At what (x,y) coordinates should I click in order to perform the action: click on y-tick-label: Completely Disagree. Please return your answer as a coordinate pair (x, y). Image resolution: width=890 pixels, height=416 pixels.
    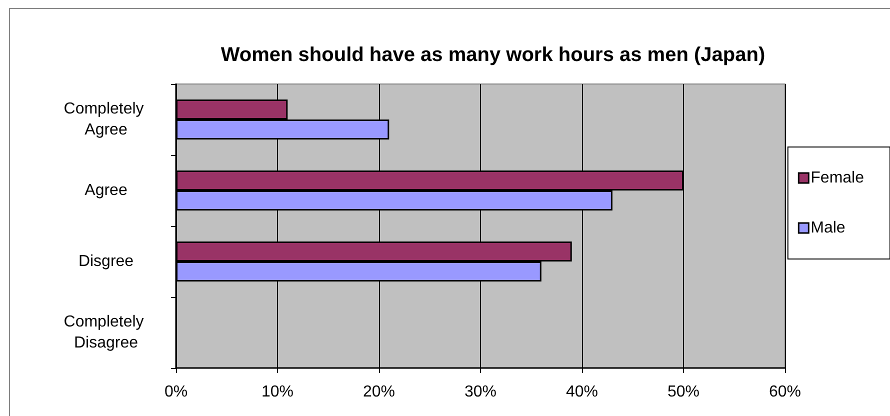
    Looking at the image, I should click on (106, 333).